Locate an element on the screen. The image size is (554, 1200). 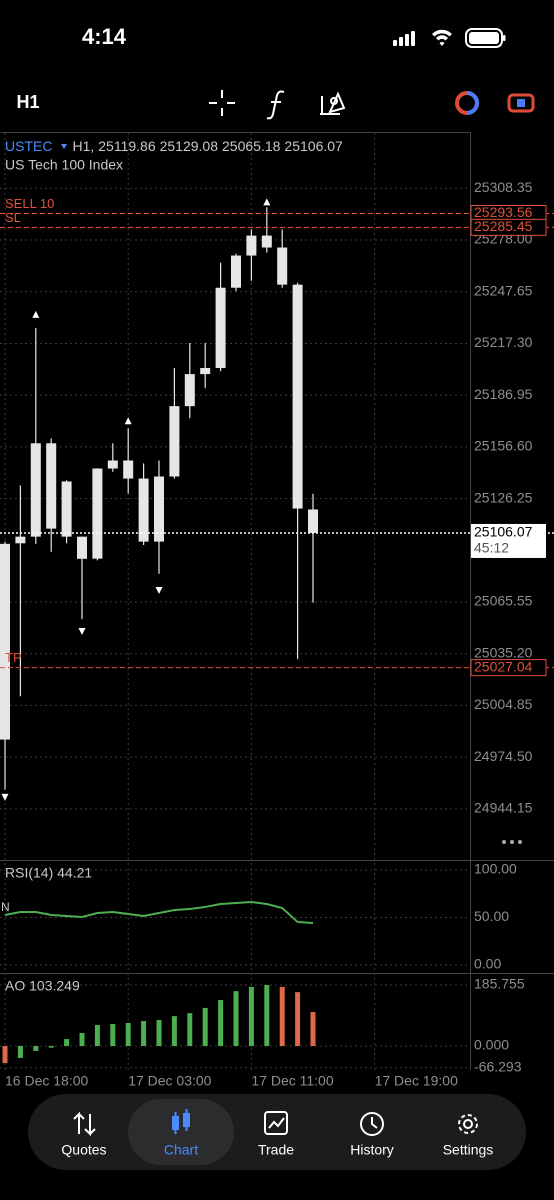
open-value: 25119.86 is located at coordinates (127, 146).